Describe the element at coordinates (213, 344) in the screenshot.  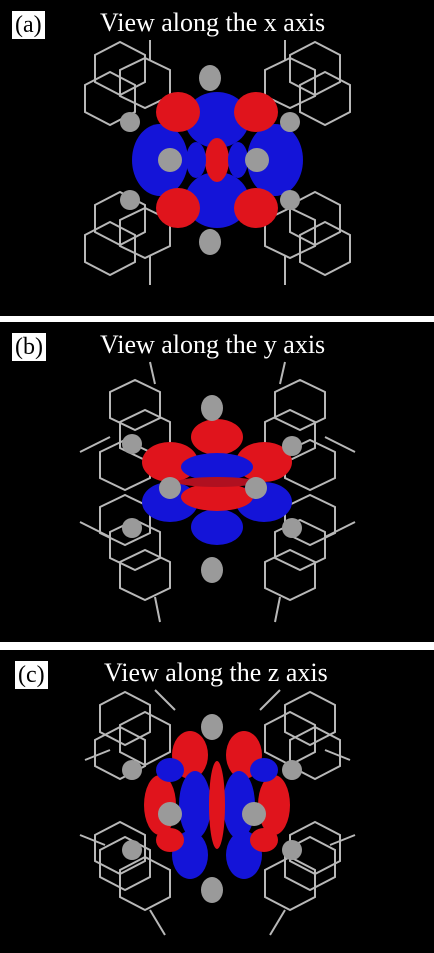
I see `panel-title: View along the y axis` at that location.